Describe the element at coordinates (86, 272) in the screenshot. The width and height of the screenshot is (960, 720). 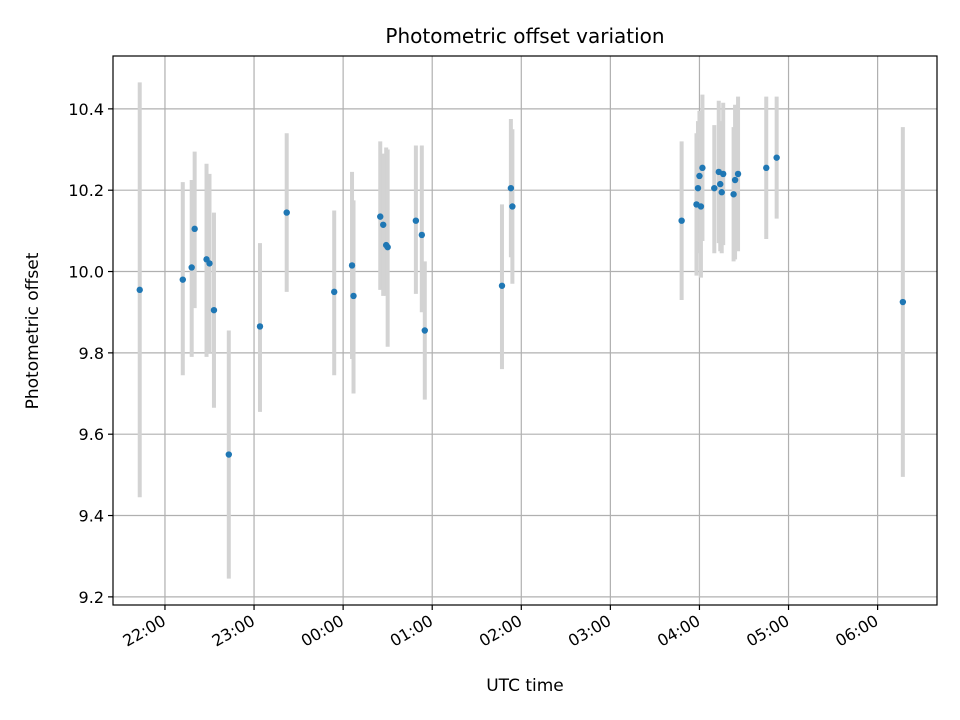
I see `y-tick-label: 10.0` at that location.